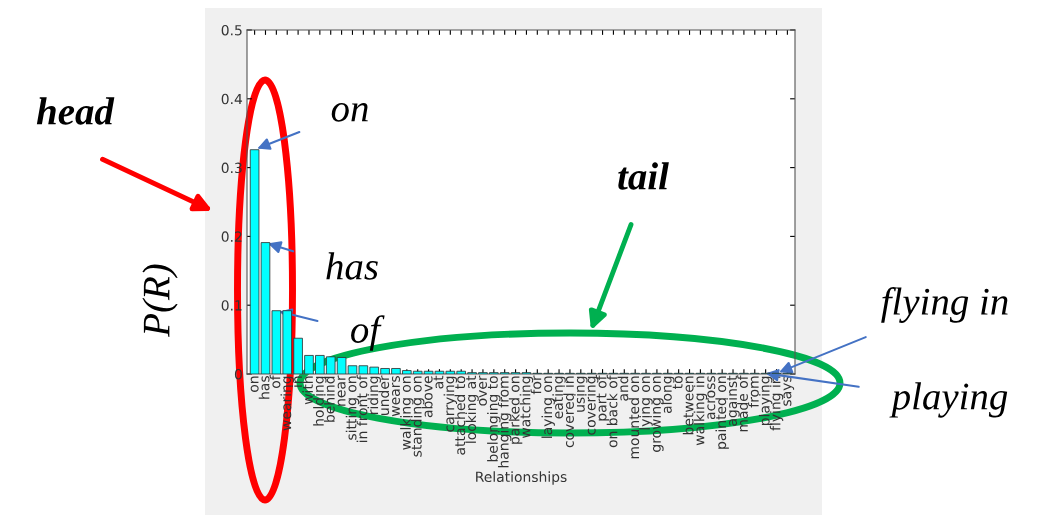 Image resolution: width=1061 pixels, height=515 pixels. I want to click on x-tick-label: with, so click(307, 390).